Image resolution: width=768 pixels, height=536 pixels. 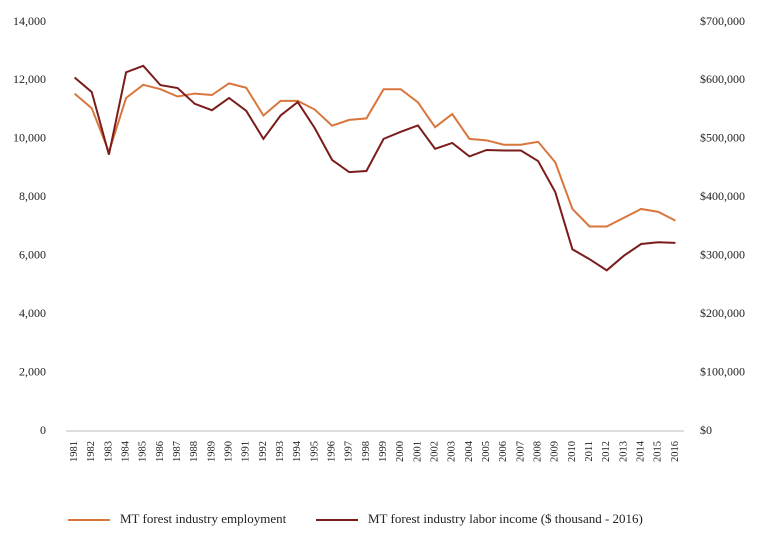 I want to click on x-tick-label: 1989, so click(x=211, y=451).